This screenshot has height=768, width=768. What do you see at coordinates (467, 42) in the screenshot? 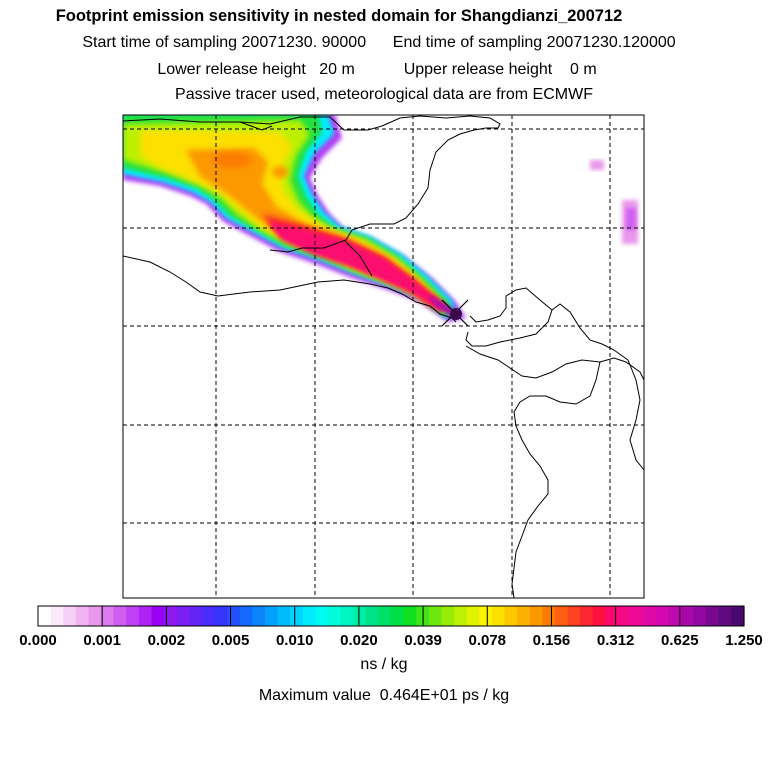
I see `end-time-label: End time of sampling` at bounding box center [467, 42].